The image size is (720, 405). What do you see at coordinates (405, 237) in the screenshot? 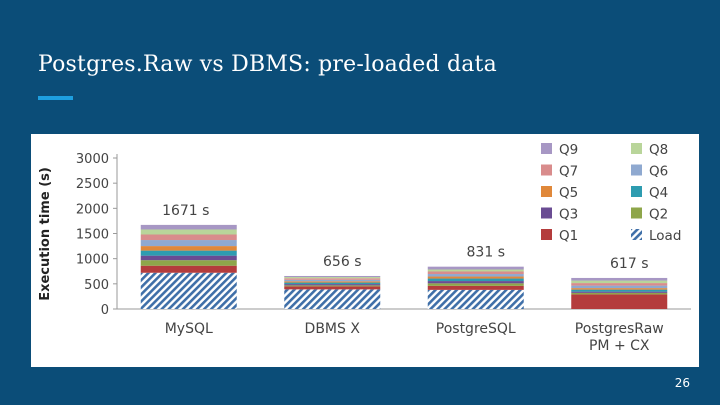
I see `total-labels: 1671 s 656 s 831 s 617 s` at bounding box center [405, 237].